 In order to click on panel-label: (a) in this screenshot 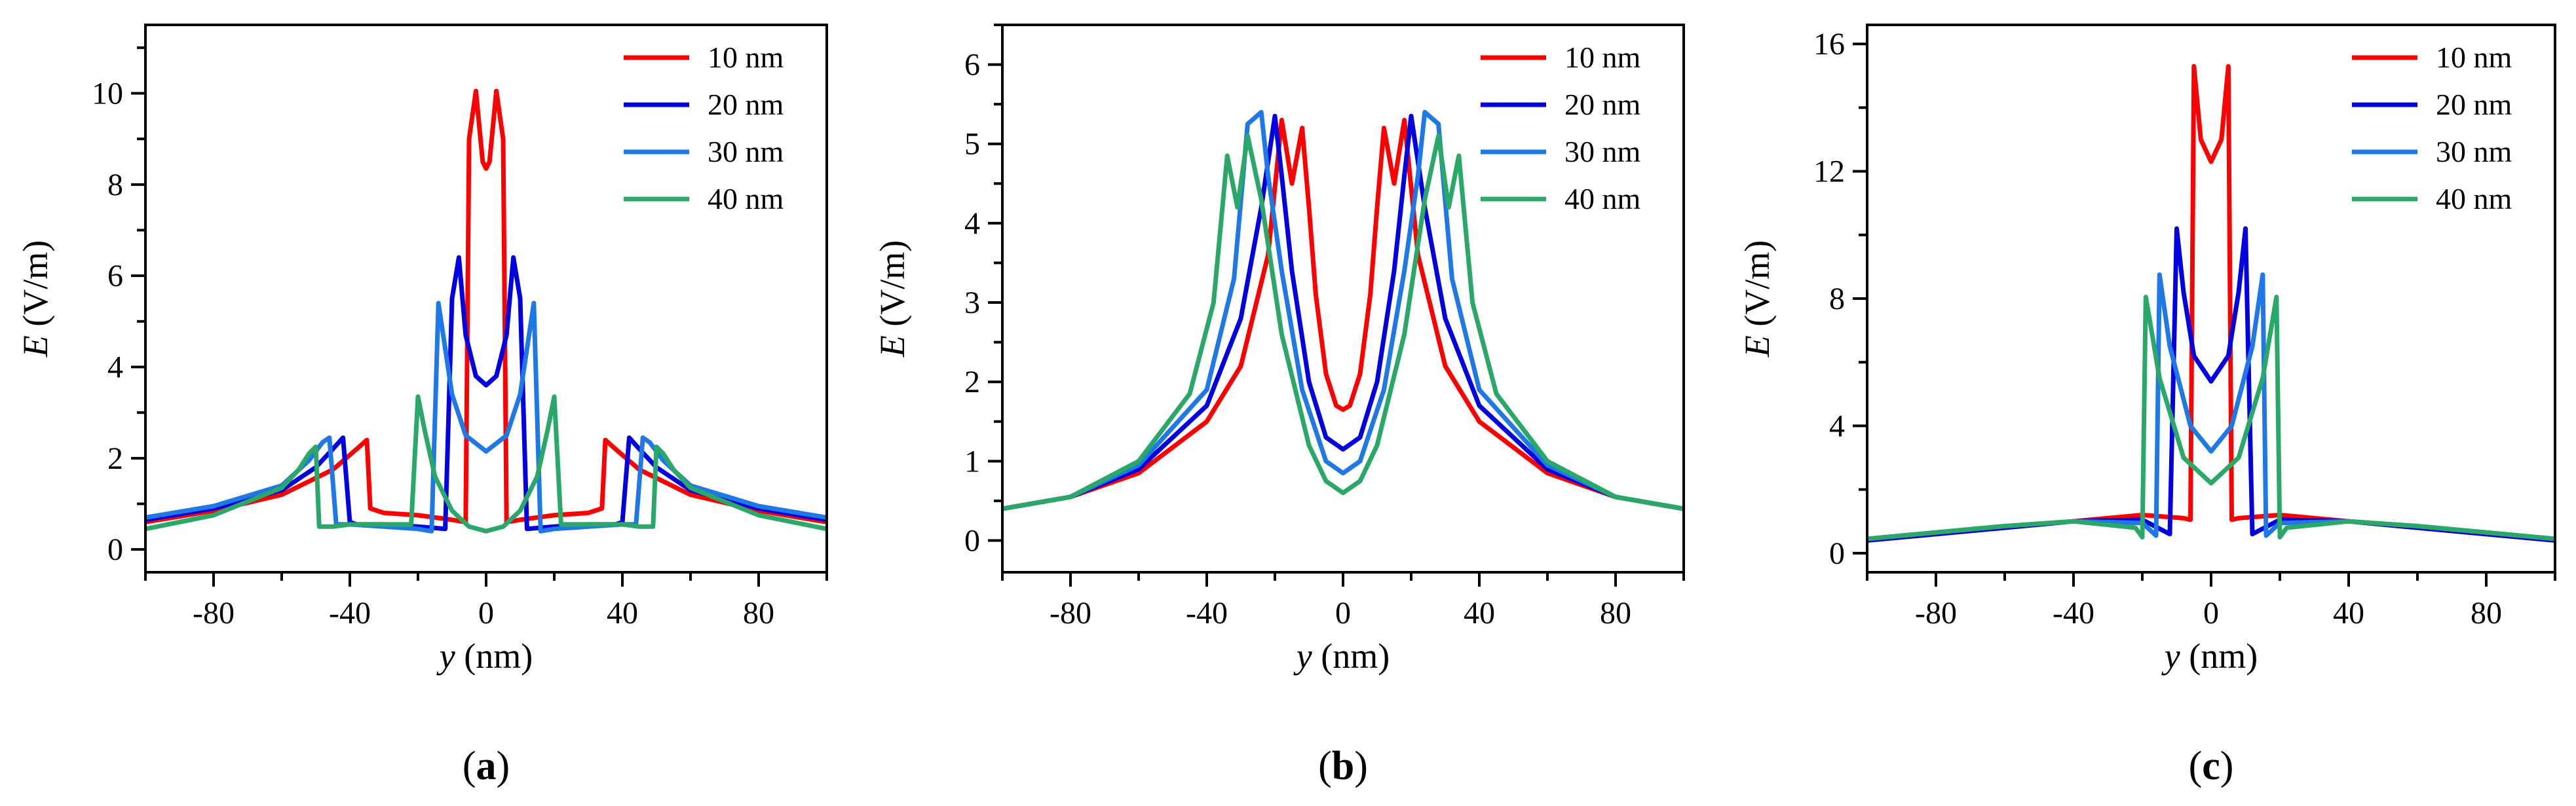, I will do `click(487, 766)`.